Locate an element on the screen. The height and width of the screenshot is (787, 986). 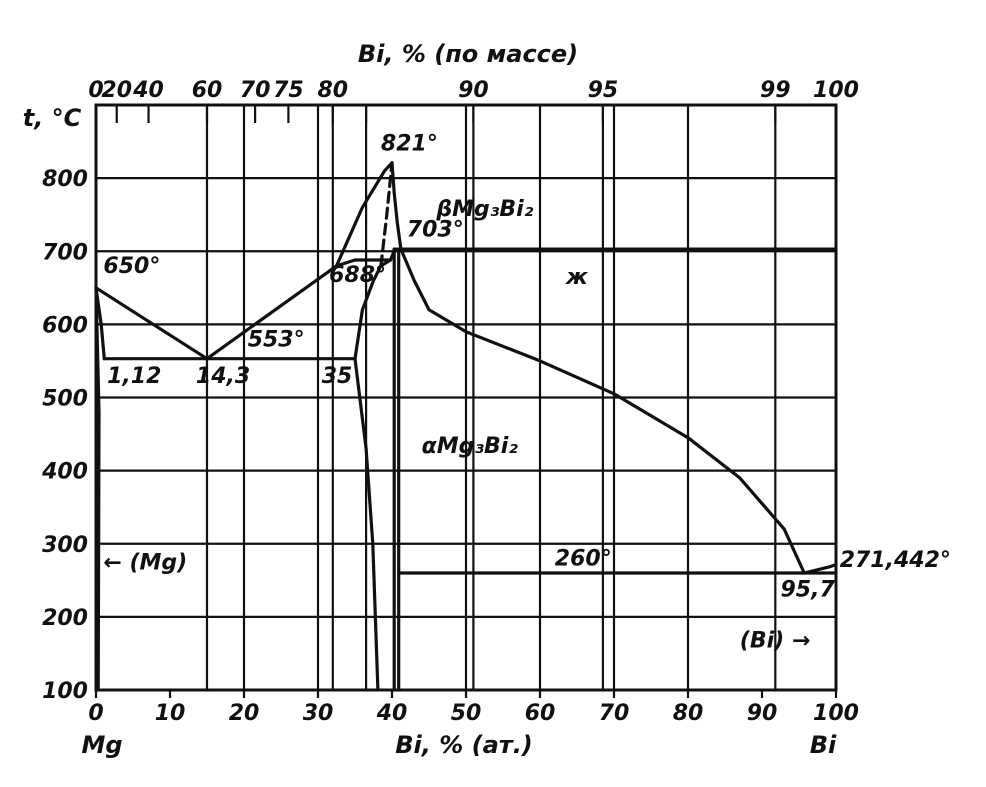
x-tick-label: 20 is located at coordinates (244, 713).